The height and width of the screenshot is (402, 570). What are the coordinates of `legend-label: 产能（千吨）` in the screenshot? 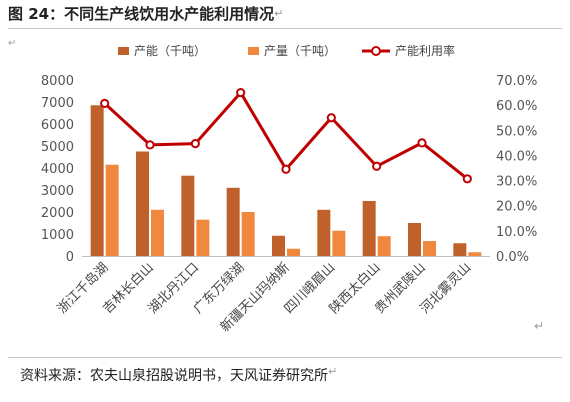 It's located at (170, 51).